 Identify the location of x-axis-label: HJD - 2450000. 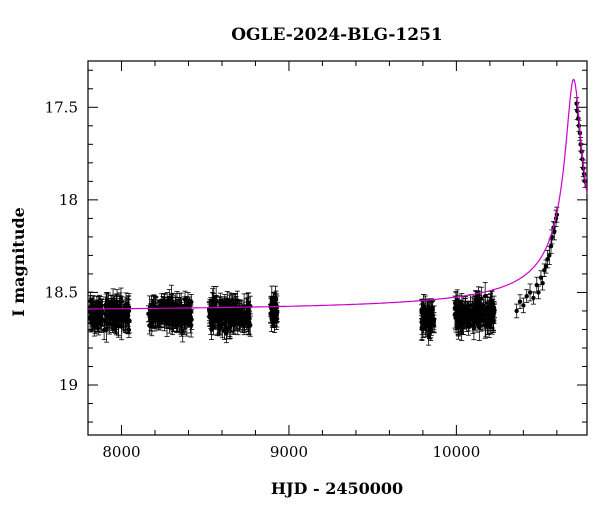
(337, 488).